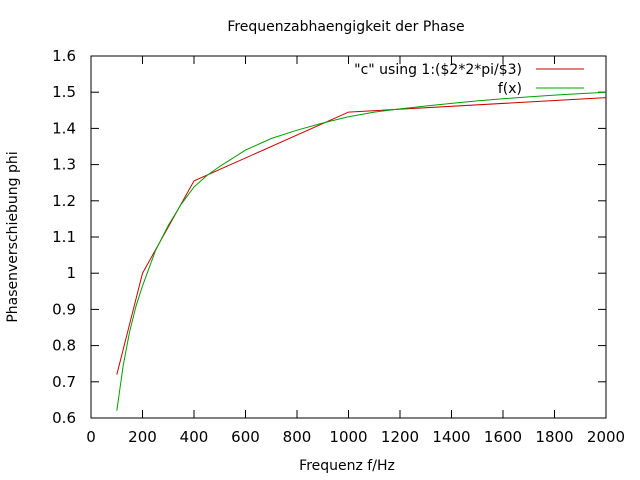  What do you see at coordinates (554, 437) in the screenshot?
I see `x-tick-label: 1800` at bounding box center [554, 437].